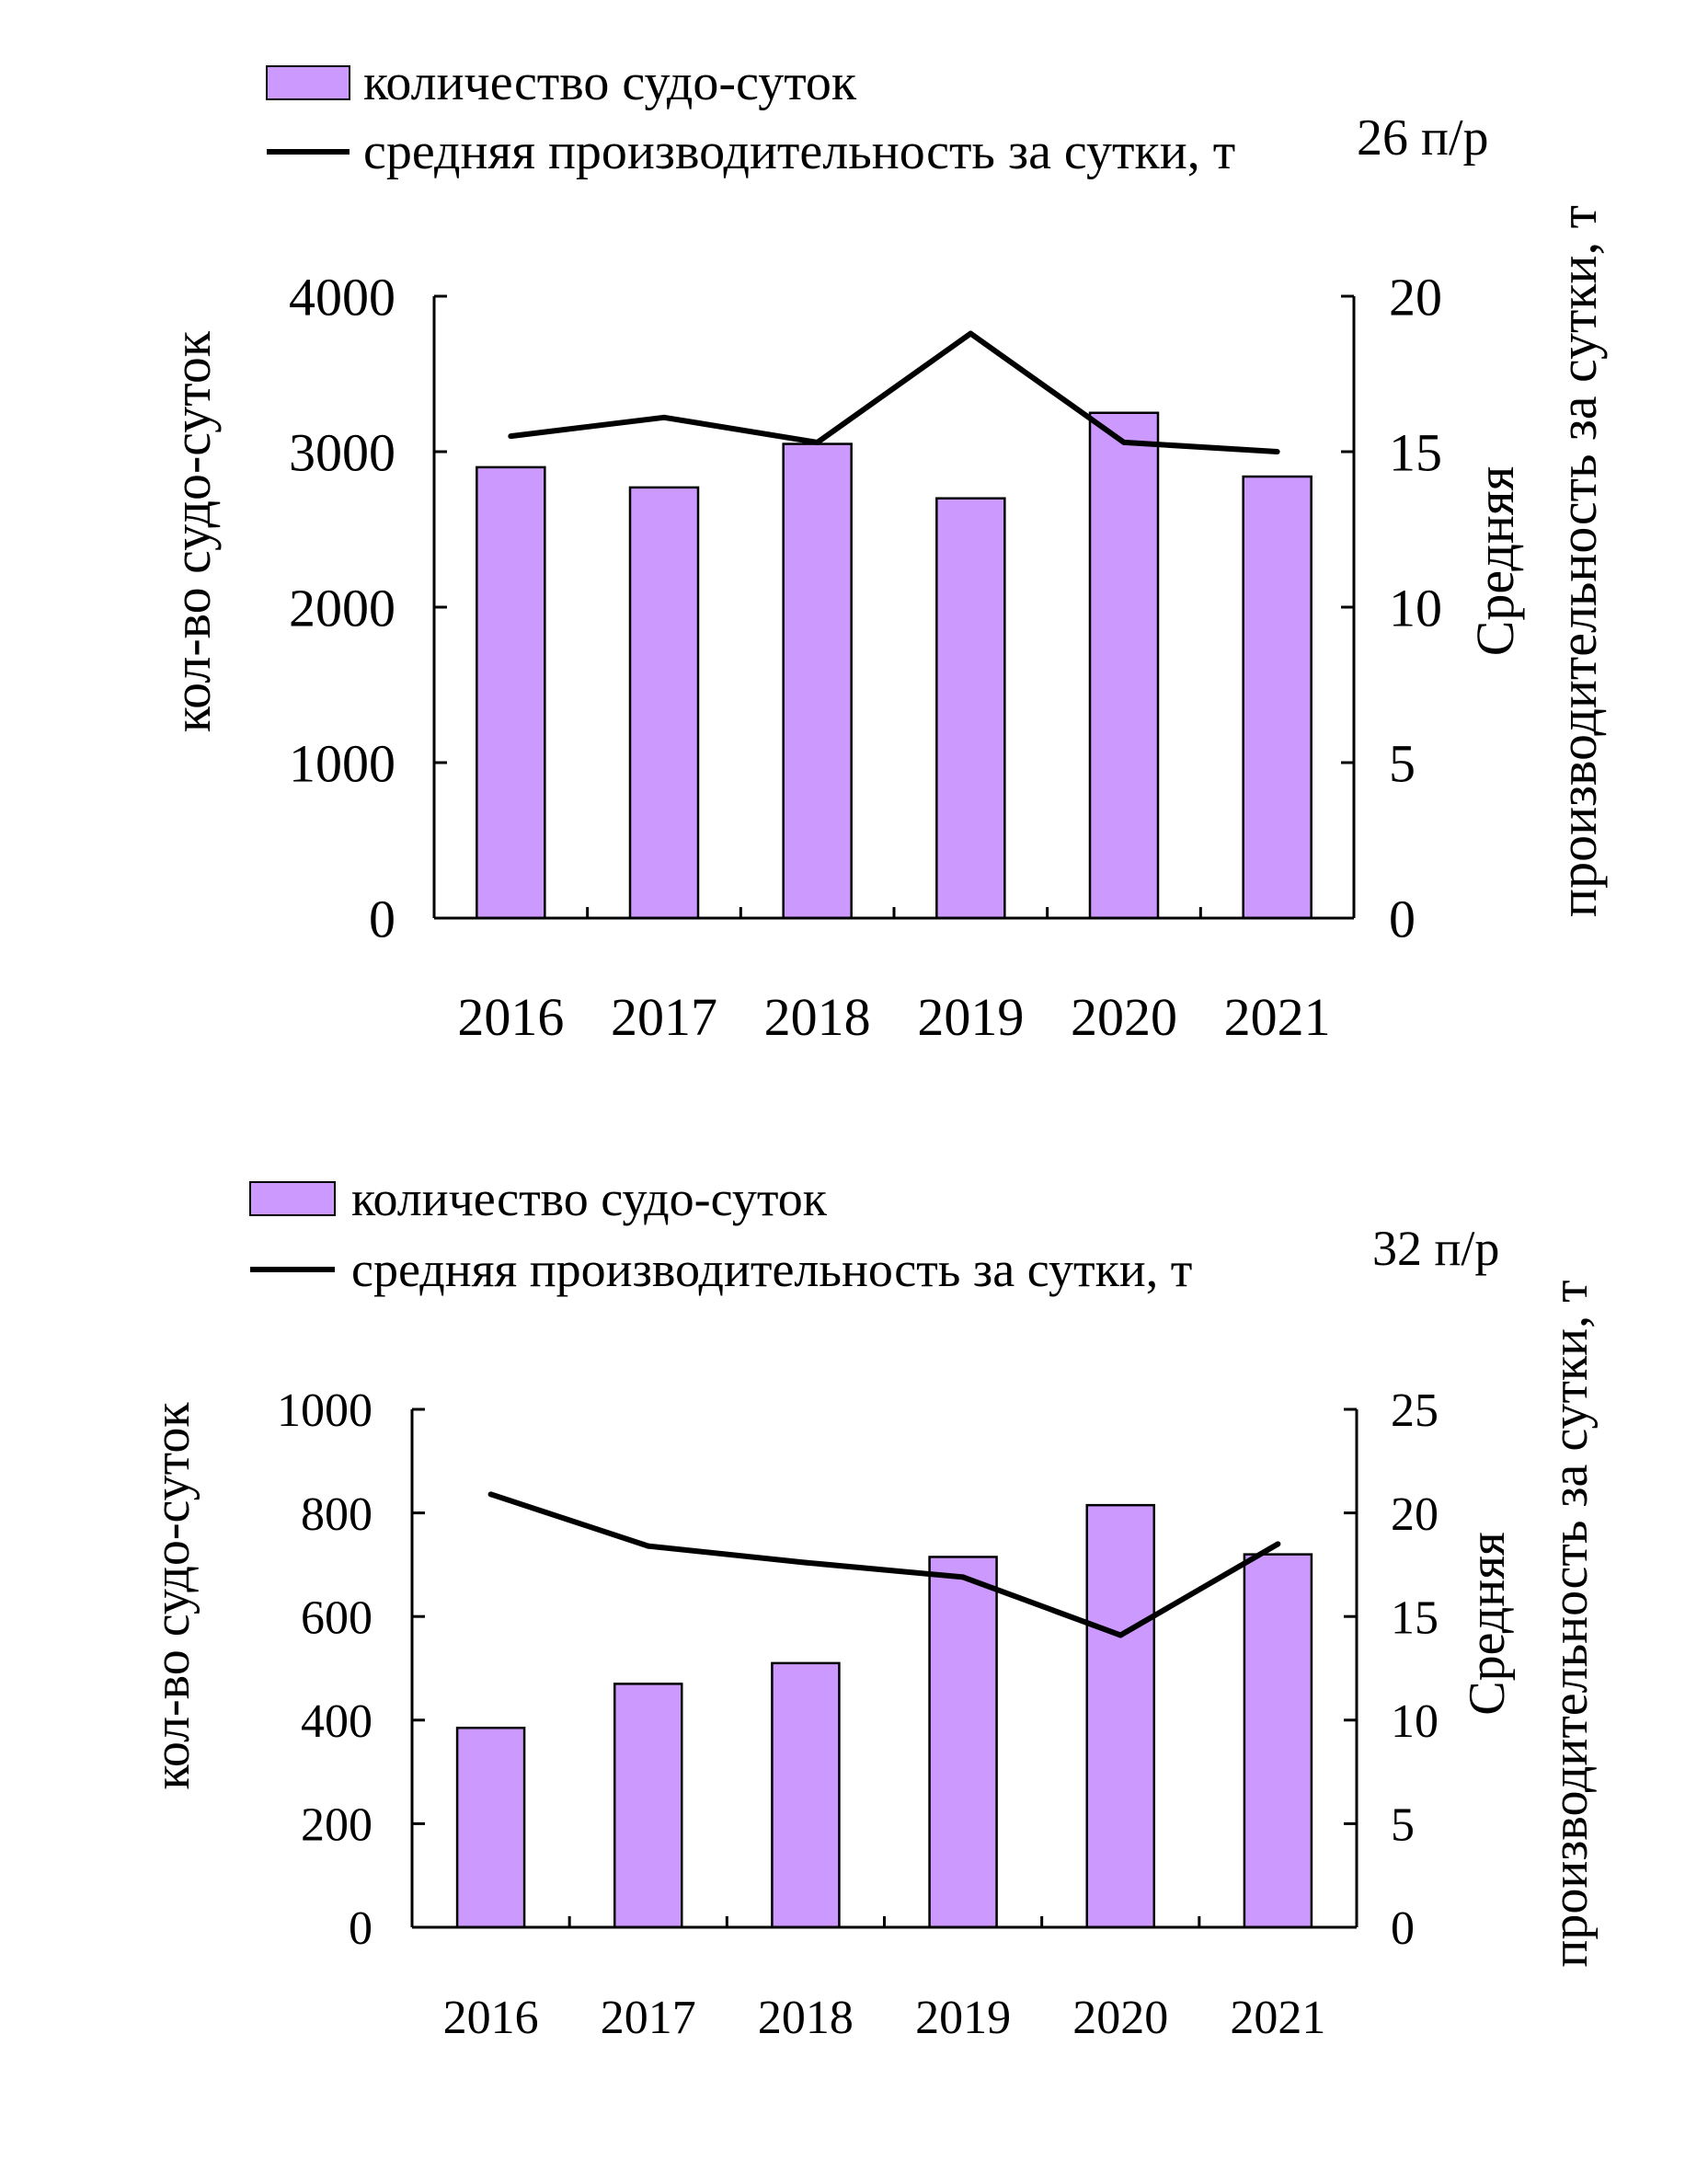  Describe the element at coordinates (342, 608) in the screenshot. I see `y-tick-label-left: 2000` at that location.